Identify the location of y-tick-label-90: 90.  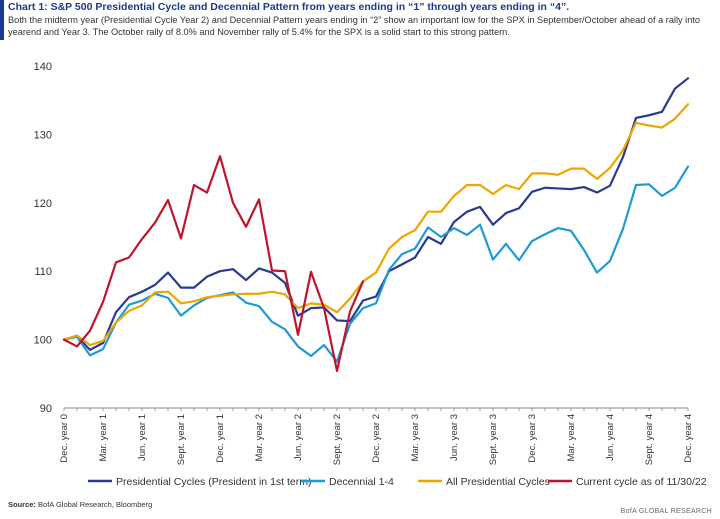
(46, 409).